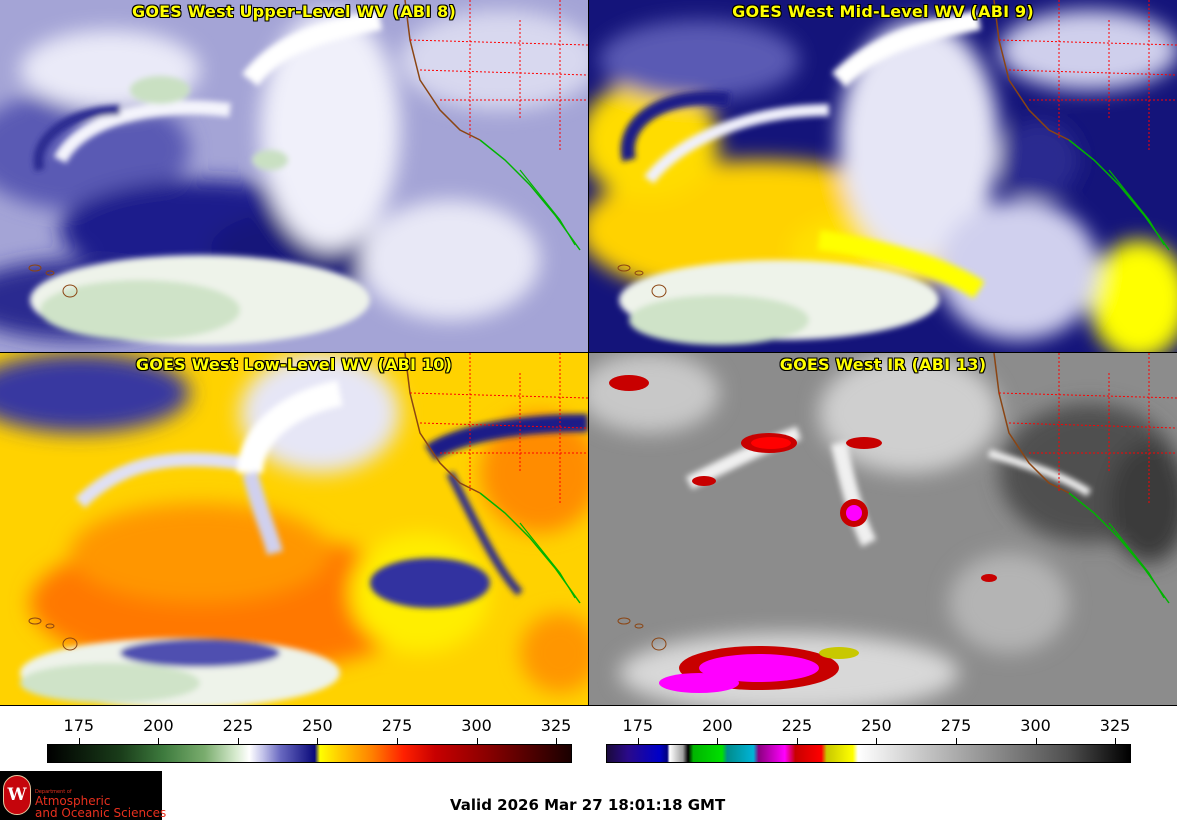 Image resolution: width=1177 pixels, height=820 pixels. What do you see at coordinates (868, 753) in the screenshot?
I see `ir-colorbar-strip` at bounding box center [868, 753].